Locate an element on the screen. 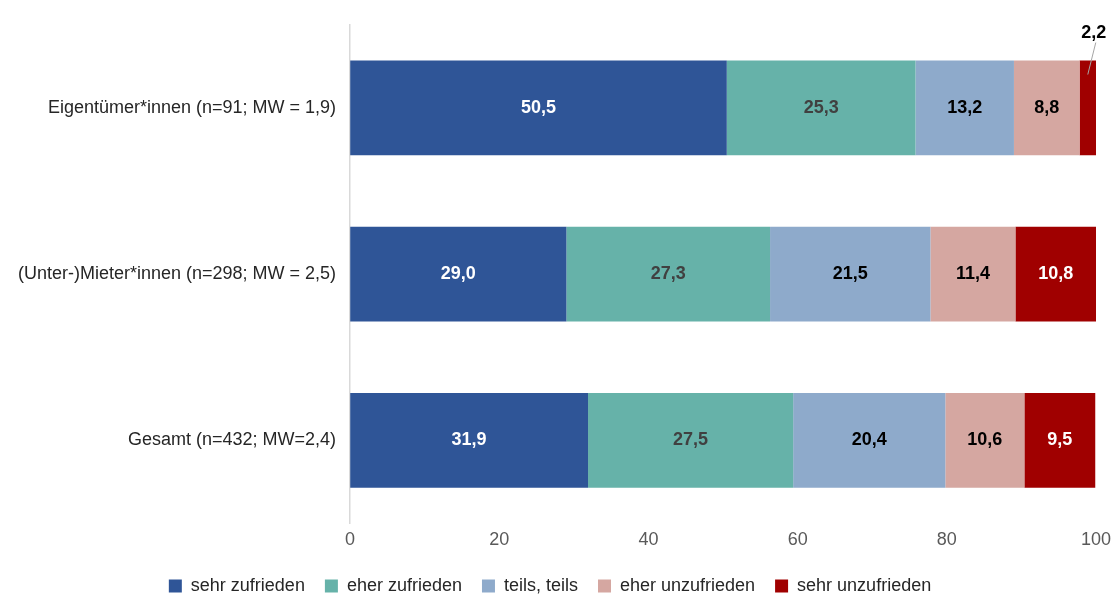 The image size is (1120, 605). y-tick-label: Eigentümer*innen (n=91; MW = 1,9) is located at coordinates (192, 106).